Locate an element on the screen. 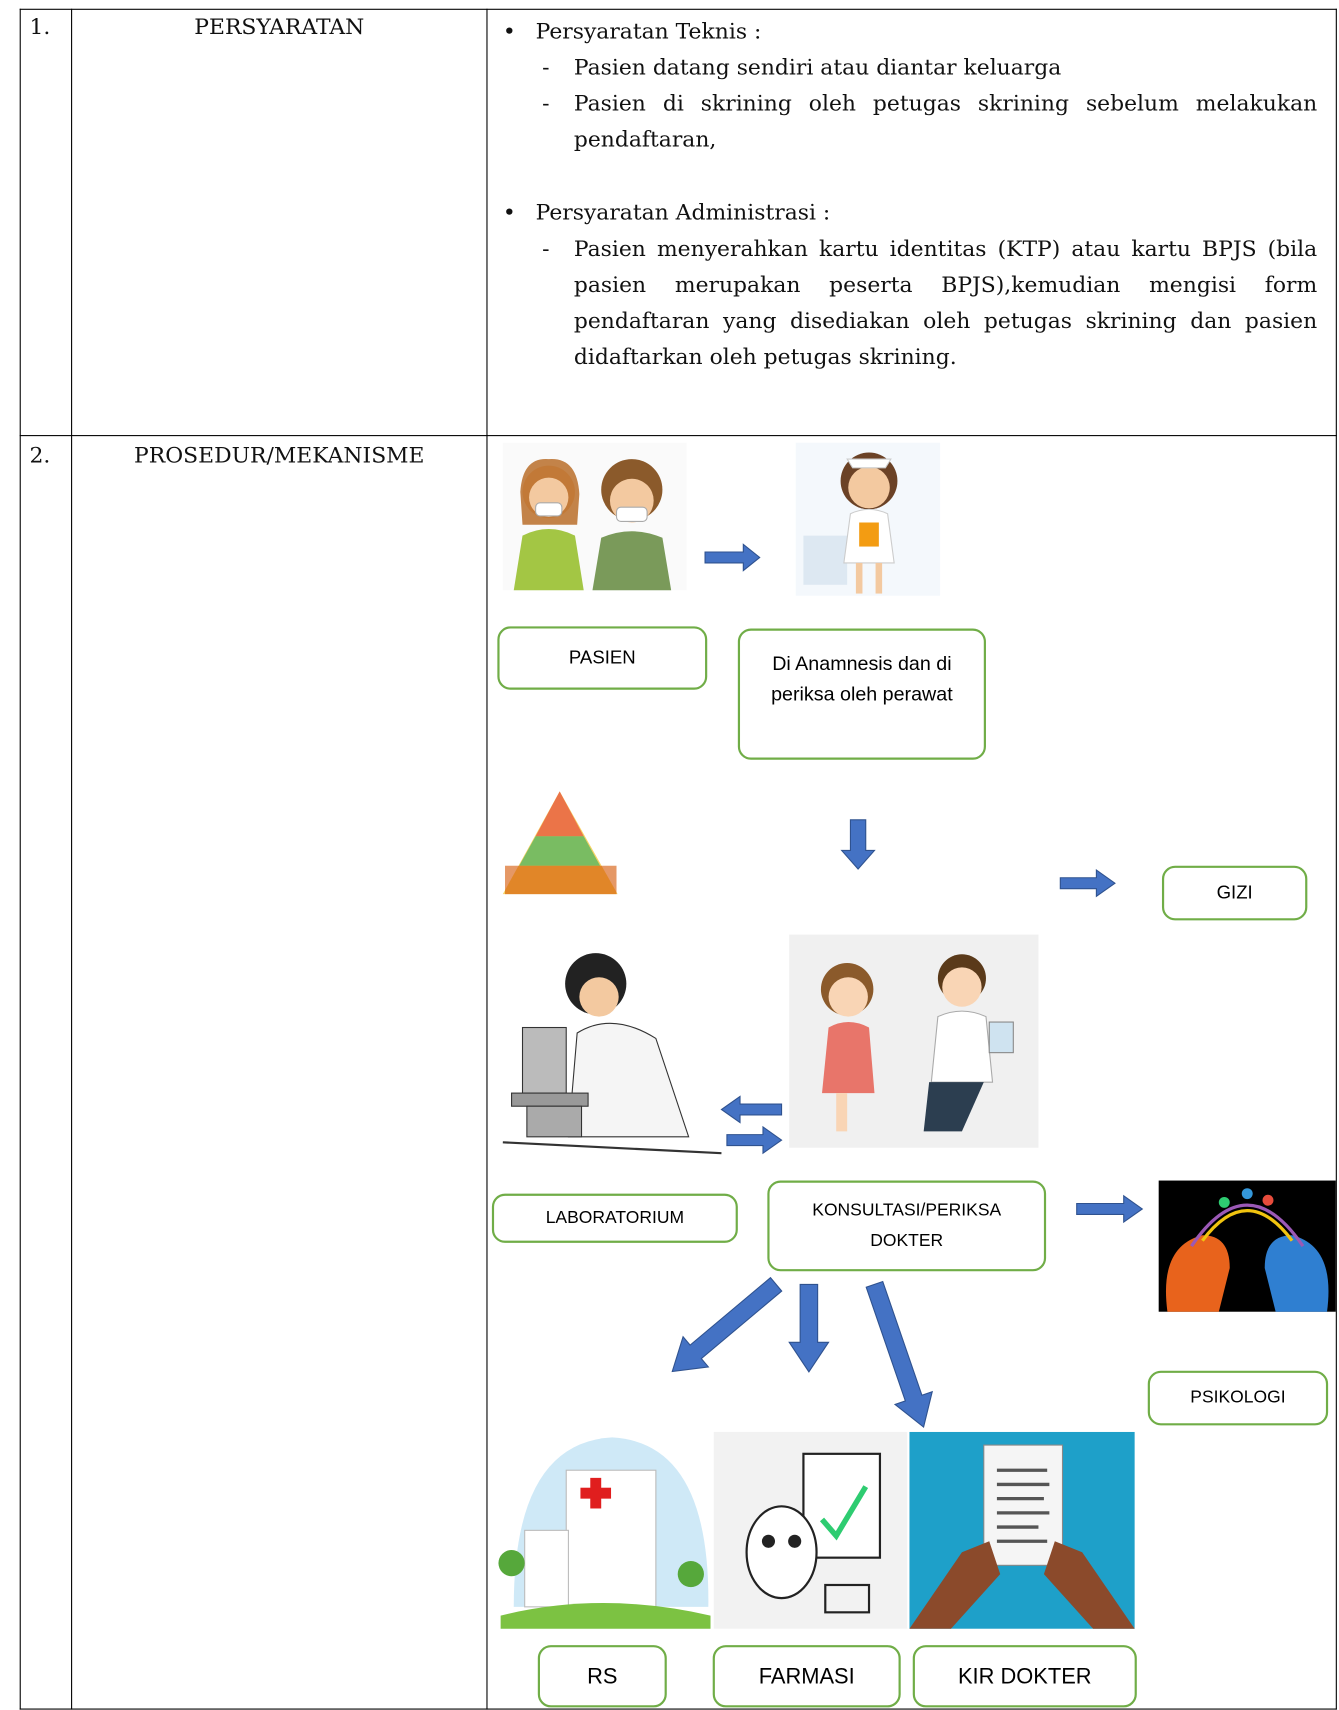  nurse-image is located at coordinates (868, 519).